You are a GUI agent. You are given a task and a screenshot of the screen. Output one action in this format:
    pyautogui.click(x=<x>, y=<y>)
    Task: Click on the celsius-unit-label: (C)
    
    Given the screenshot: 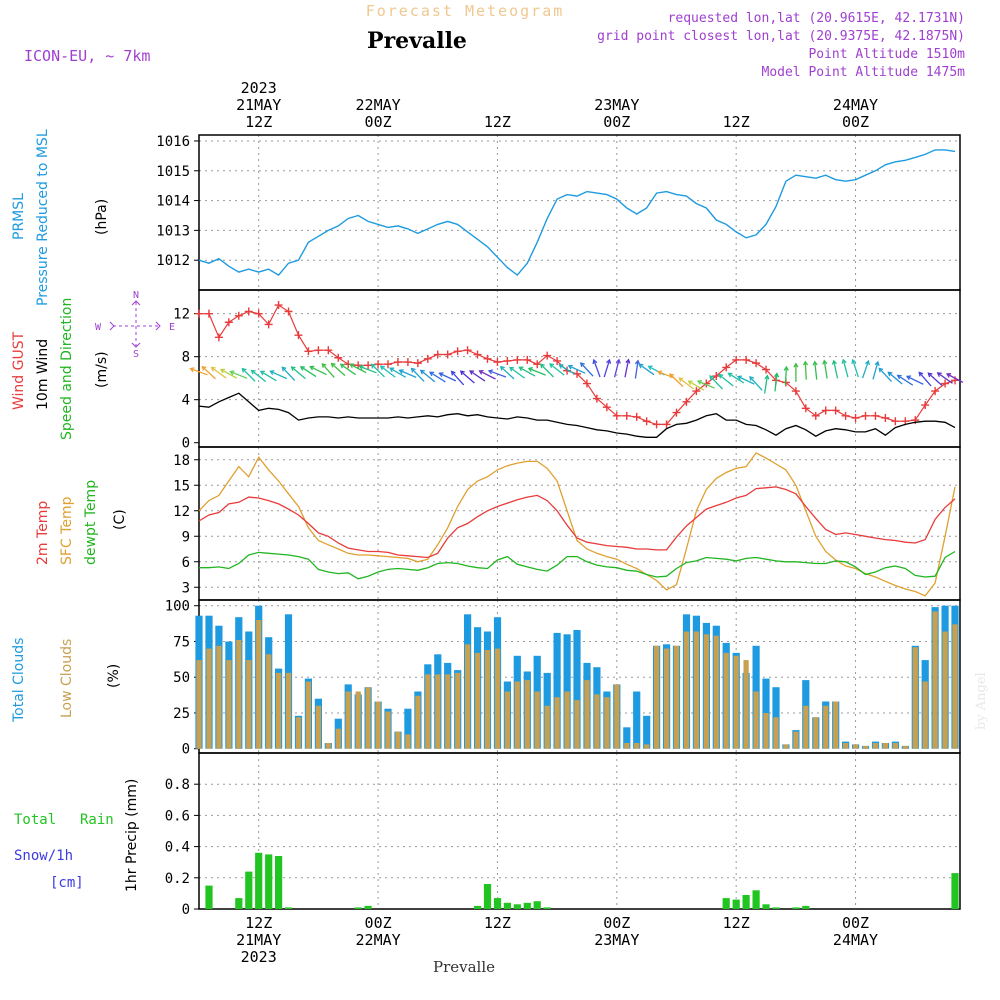 What is the action you would take?
    pyautogui.click(x=120, y=519)
    